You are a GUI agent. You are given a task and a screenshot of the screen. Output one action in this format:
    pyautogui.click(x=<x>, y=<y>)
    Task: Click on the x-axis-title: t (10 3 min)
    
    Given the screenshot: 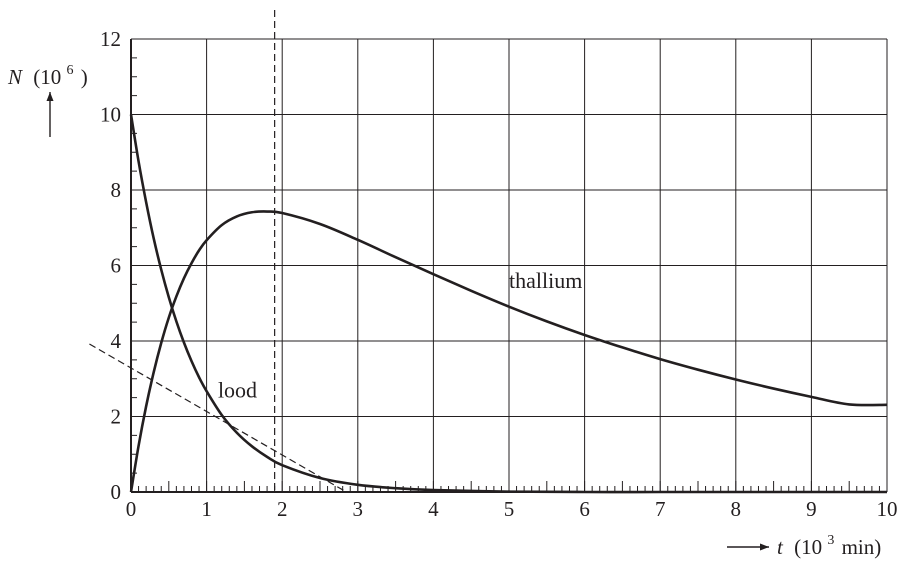 What is the action you would take?
    pyautogui.click(x=804, y=542)
    